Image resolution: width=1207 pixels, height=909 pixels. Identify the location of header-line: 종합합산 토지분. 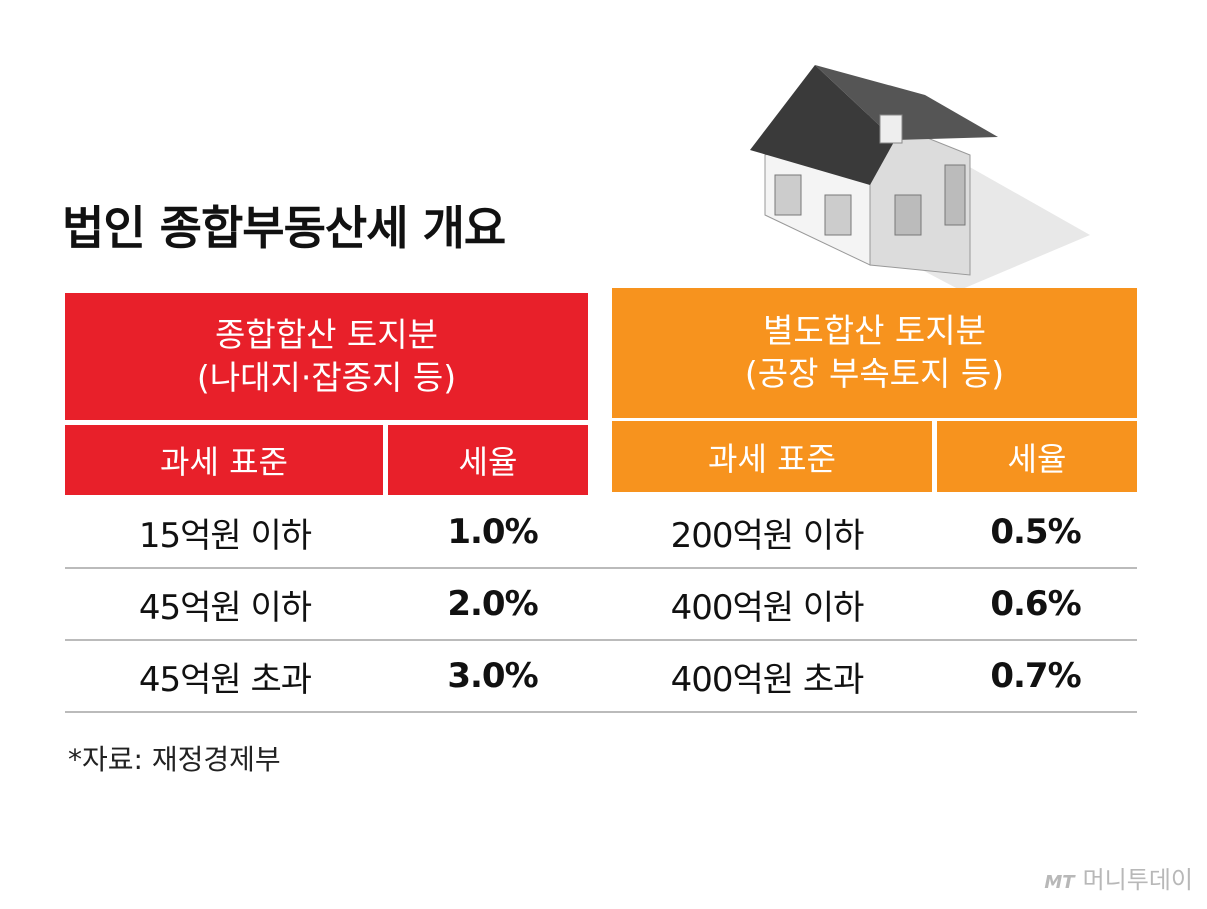
(326, 334).